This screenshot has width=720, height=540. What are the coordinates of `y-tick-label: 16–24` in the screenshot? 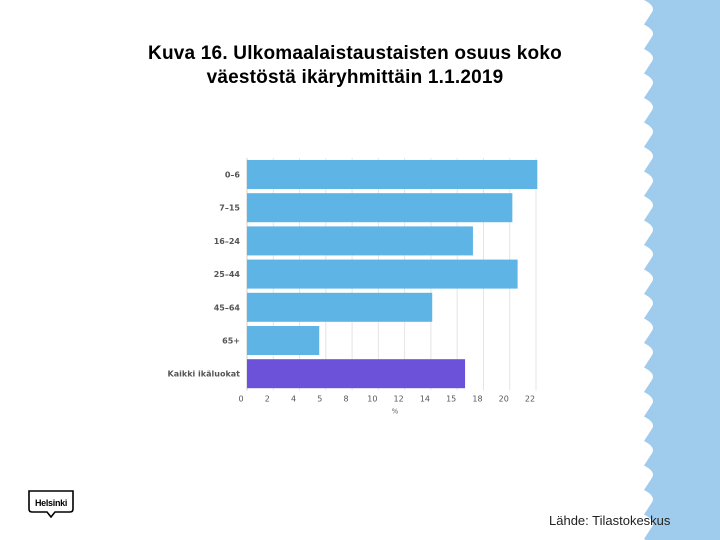 It's located at (227, 241).